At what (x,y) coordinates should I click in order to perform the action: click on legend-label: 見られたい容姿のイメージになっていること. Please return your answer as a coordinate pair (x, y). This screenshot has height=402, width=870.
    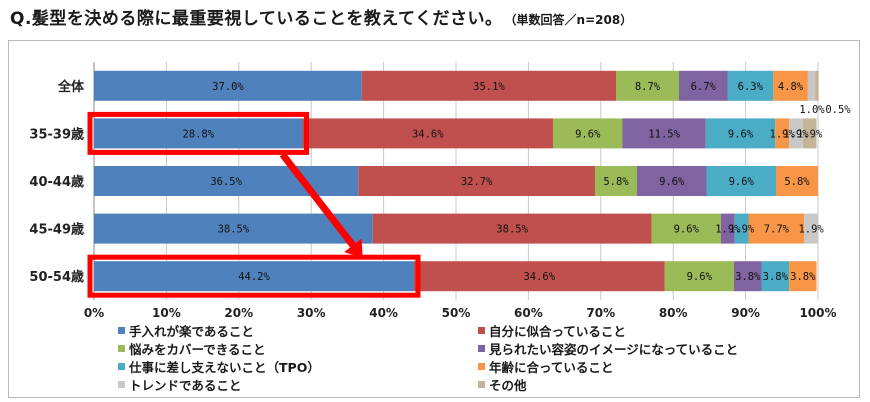
    Looking at the image, I should click on (614, 349).